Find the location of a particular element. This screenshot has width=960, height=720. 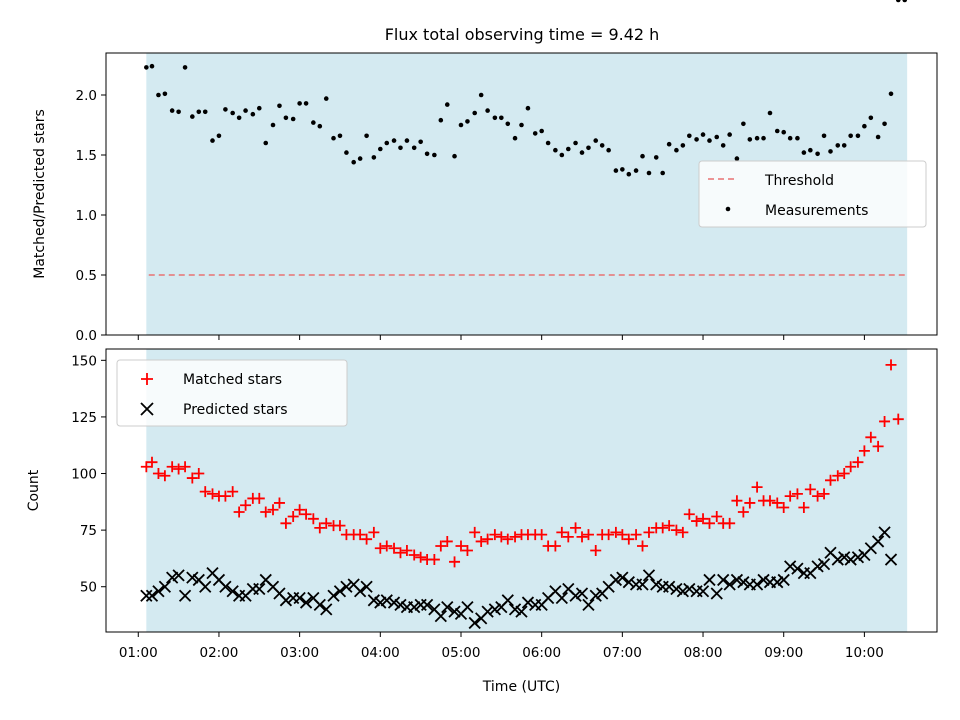

x-tick-label: 01:00 is located at coordinates (138, 653).